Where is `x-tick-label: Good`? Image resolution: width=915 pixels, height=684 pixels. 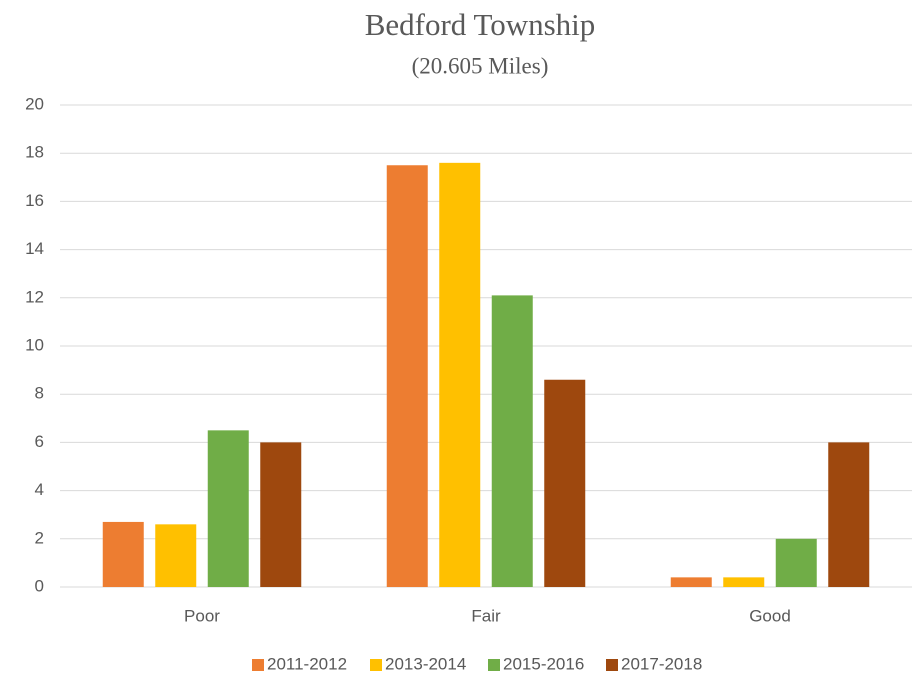 x-tick-label: Good is located at coordinates (770, 615).